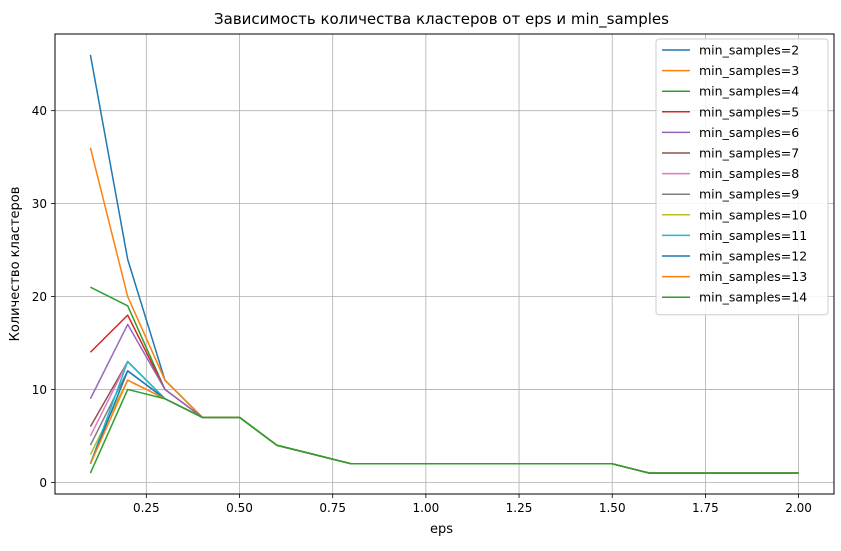 This screenshot has height=551, width=841. I want to click on x-tick-label: 1.75, so click(705, 508).